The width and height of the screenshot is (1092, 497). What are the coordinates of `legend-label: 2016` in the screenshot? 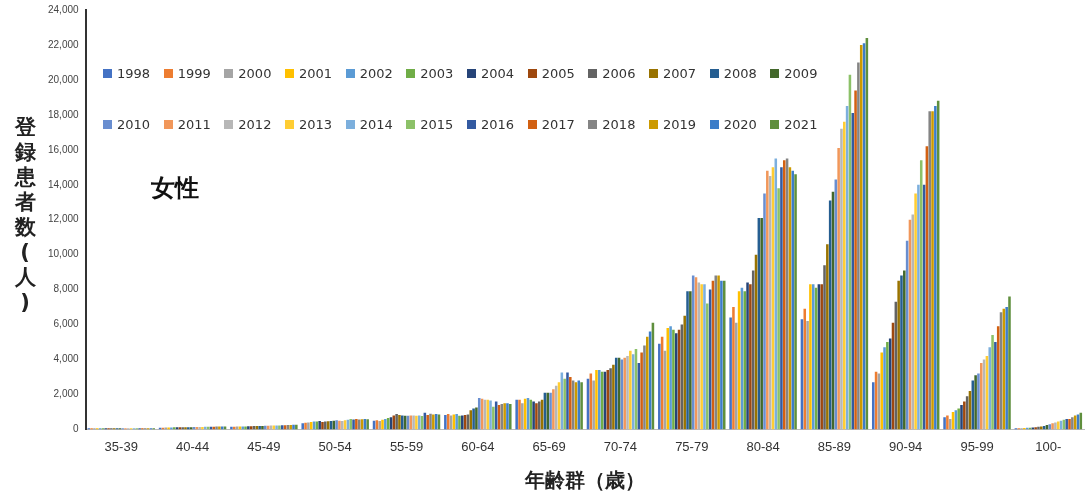 It's located at (497, 124).